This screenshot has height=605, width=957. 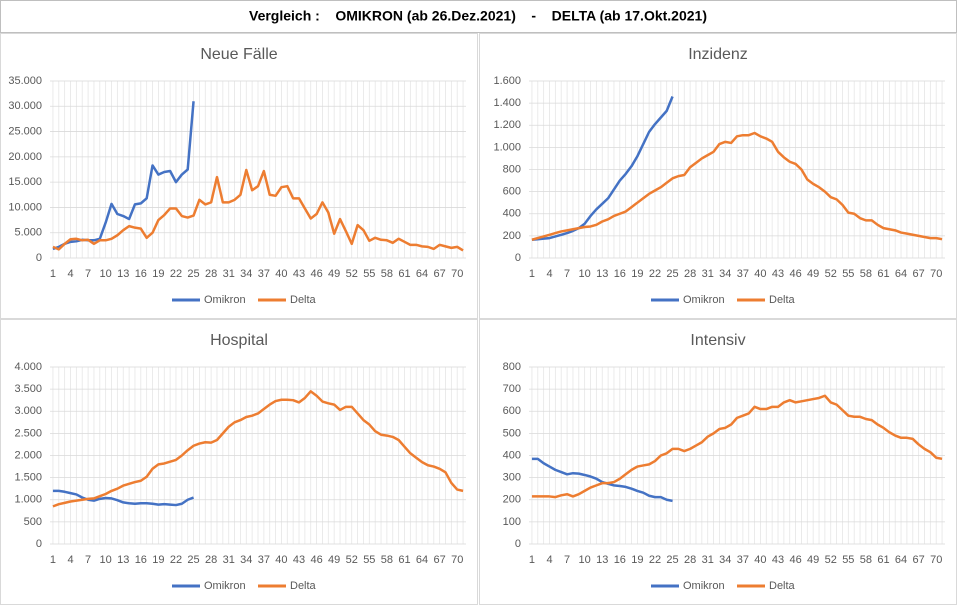 I want to click on y-tick-label: 2.000, so click(x=28, y=455).